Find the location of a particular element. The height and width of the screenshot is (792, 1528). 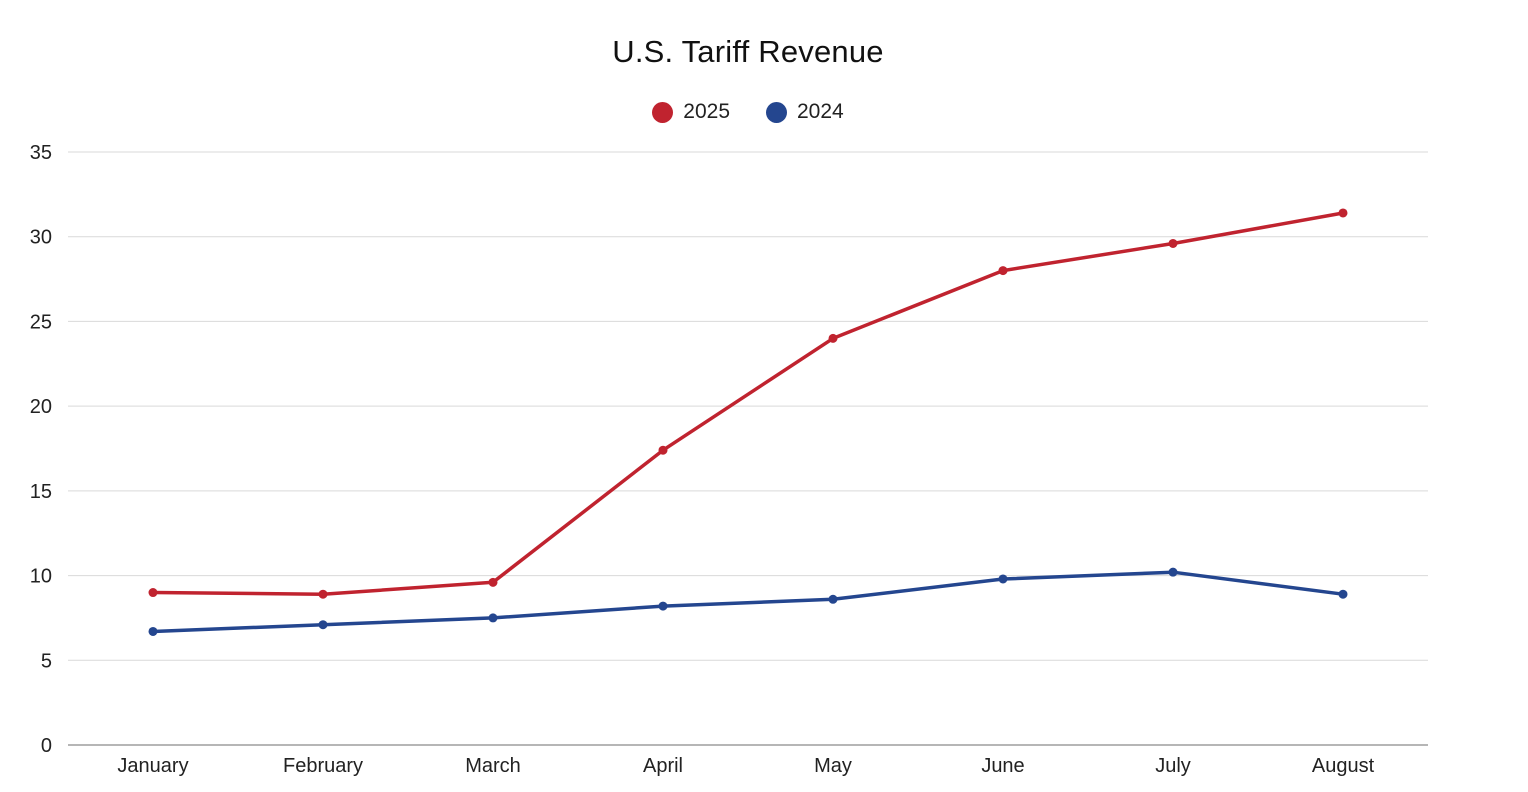

legend: 2025 2024 is located at coordinates (748, 112).